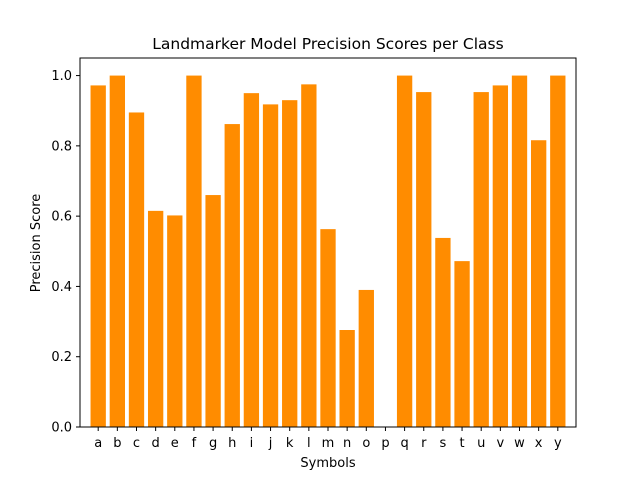  Describe the element at coordinates (481, 443) in the screenshot. I see `x-tick-label: u` at that location.